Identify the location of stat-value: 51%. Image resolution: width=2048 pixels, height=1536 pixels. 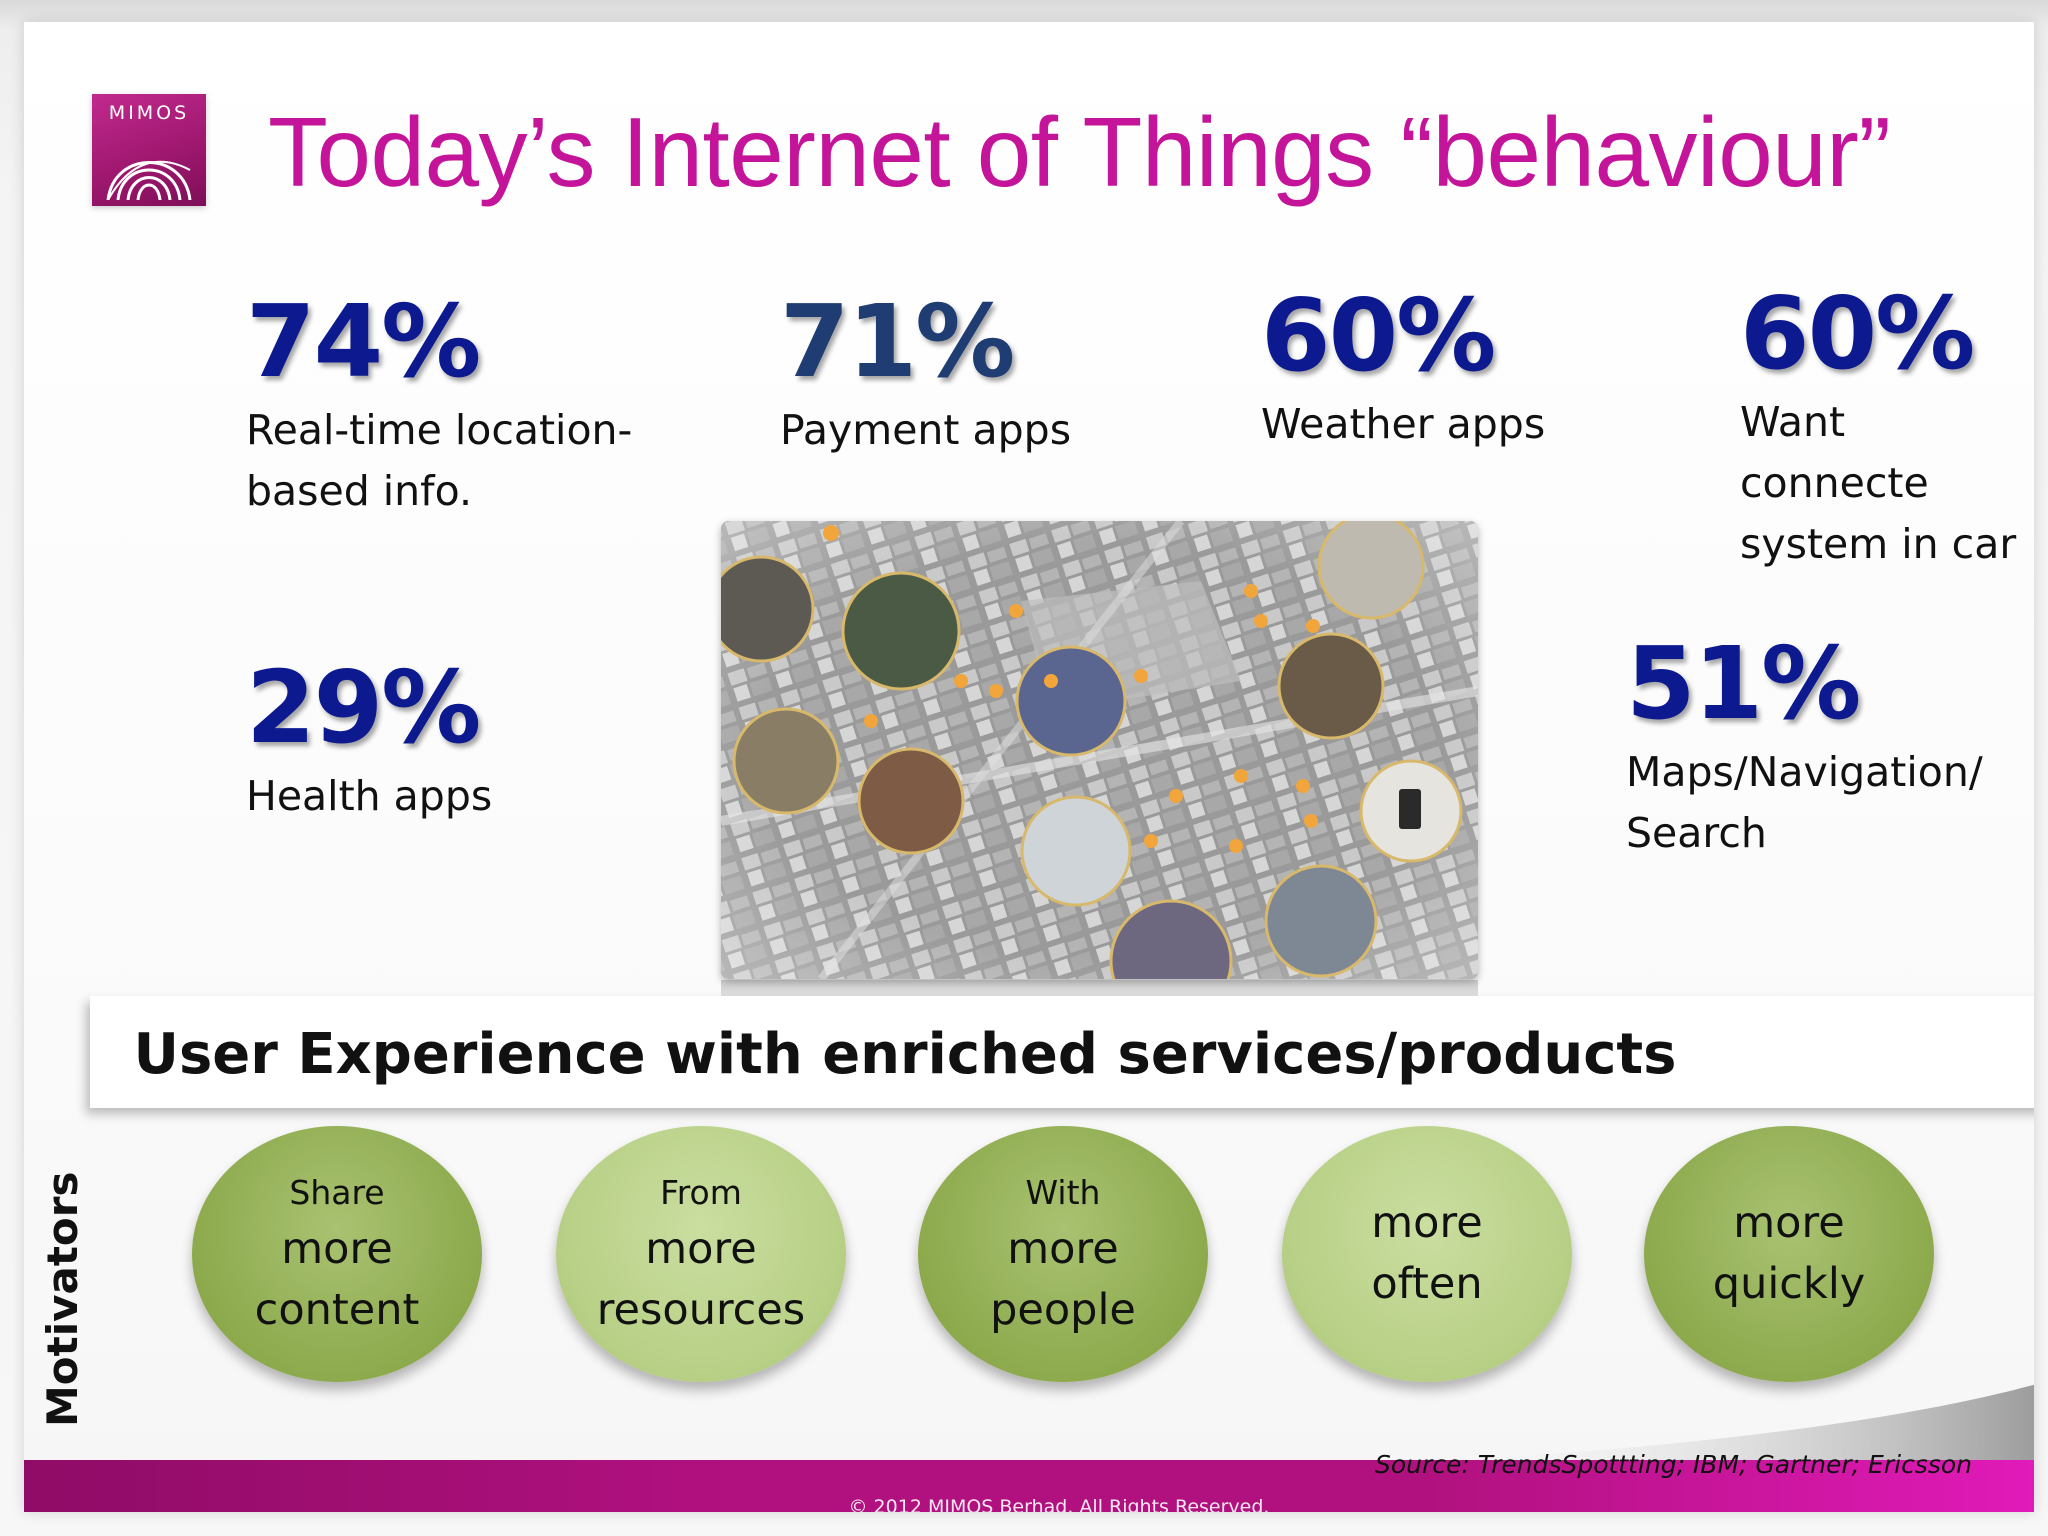
(1743, 683).